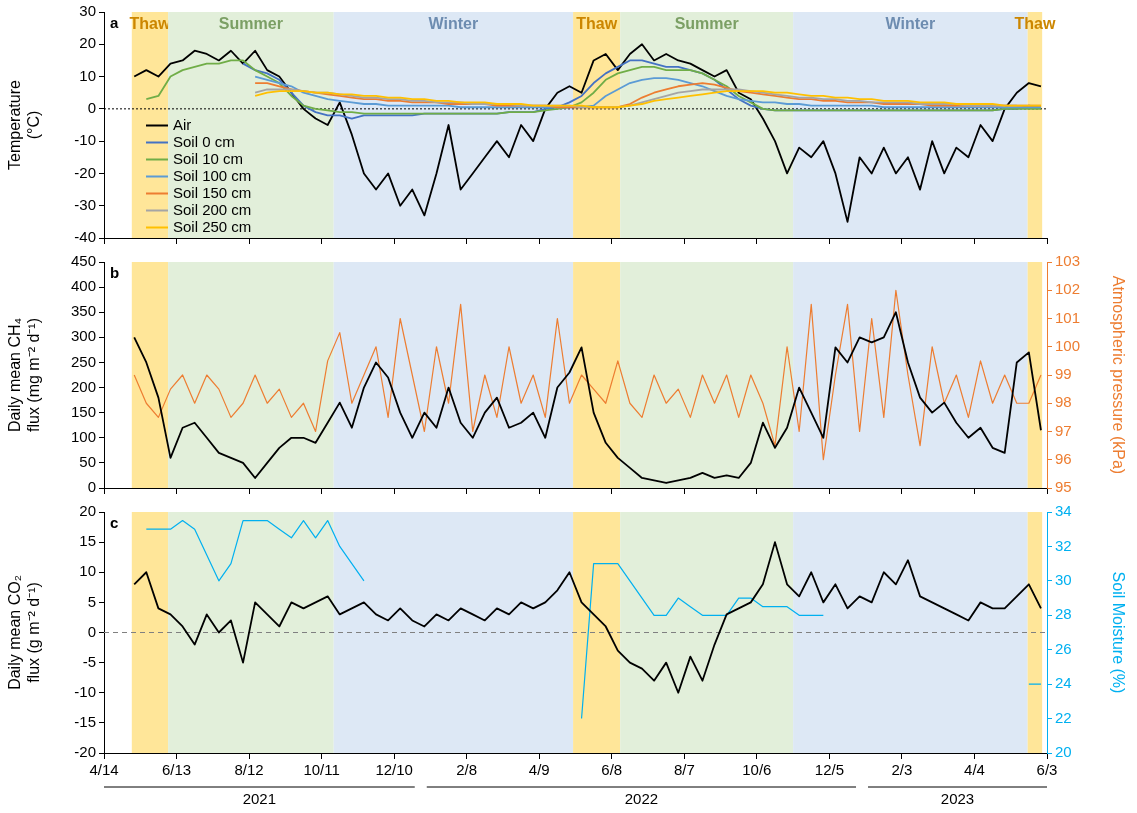  What do you see at coordinates (1068, 289) in the screenshot?
I see `y2-tick-label: 102` at bounding box center [1068, 289].